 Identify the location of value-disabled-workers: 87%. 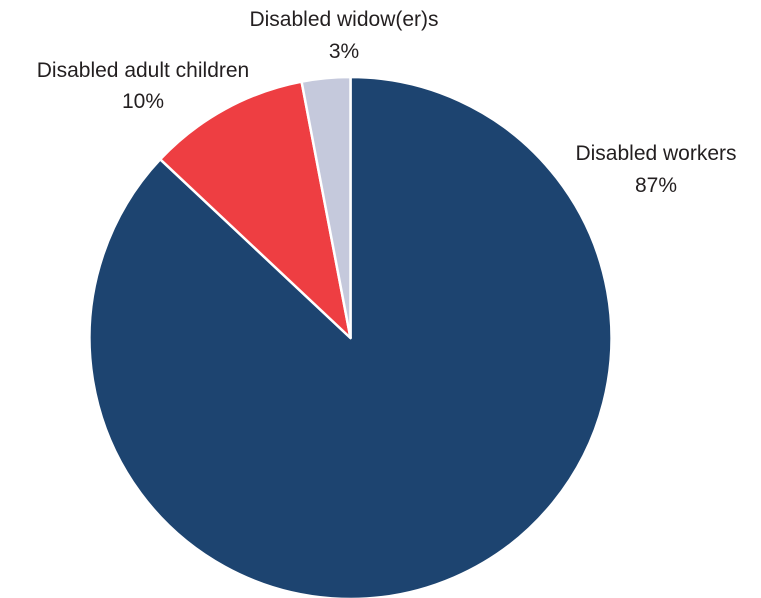
(656, 185).